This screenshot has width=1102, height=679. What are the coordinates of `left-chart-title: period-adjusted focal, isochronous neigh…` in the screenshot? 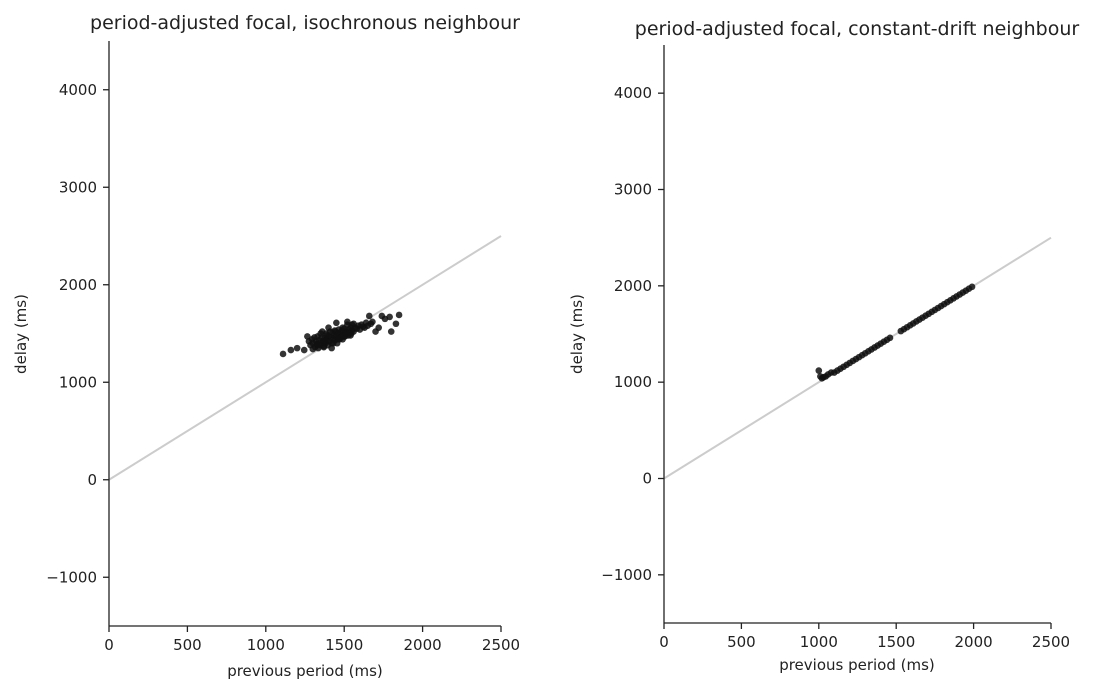 It's located at (305, 23).